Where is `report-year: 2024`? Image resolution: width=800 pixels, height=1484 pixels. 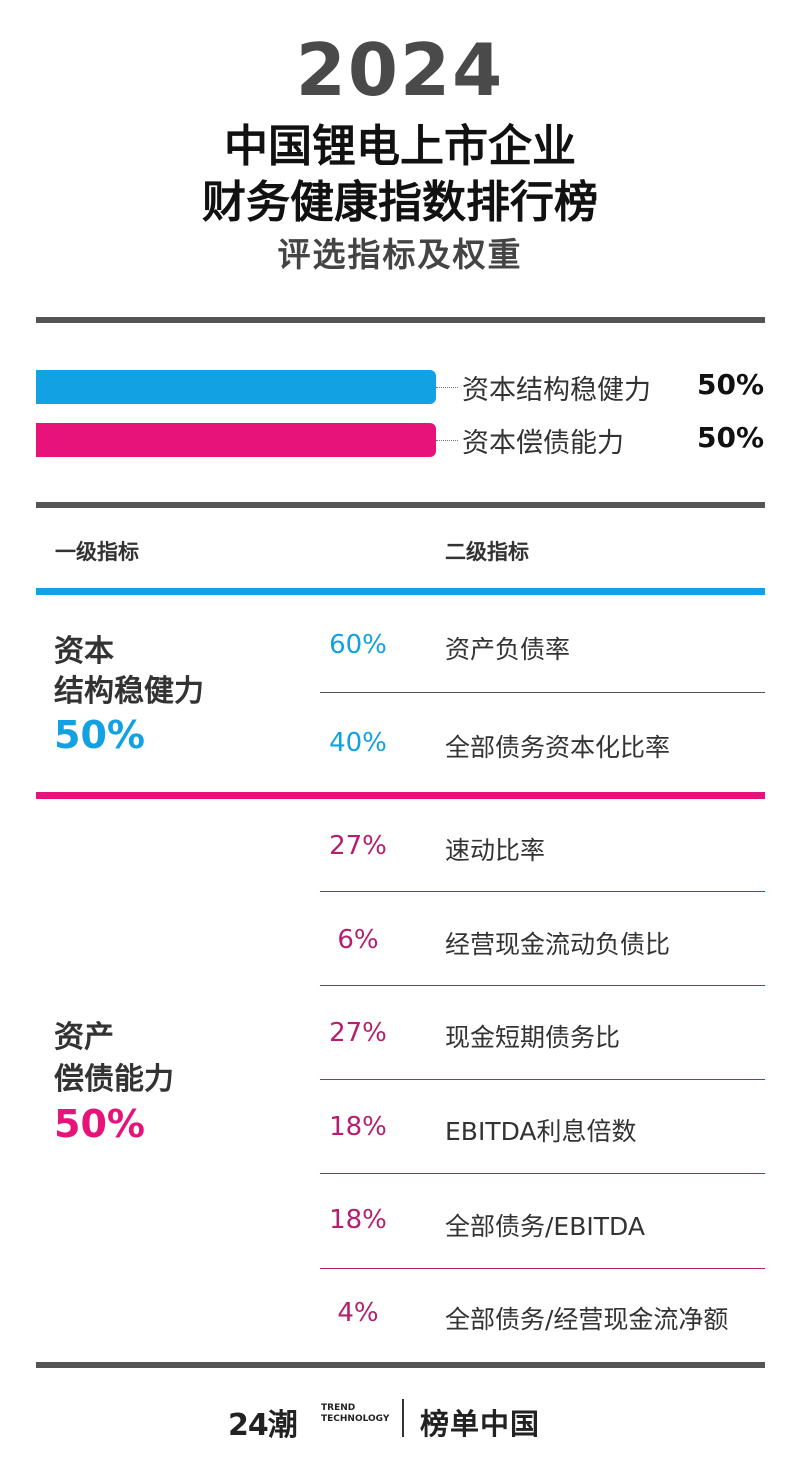
report-year: 2024 is located at coordinates (400, 70).